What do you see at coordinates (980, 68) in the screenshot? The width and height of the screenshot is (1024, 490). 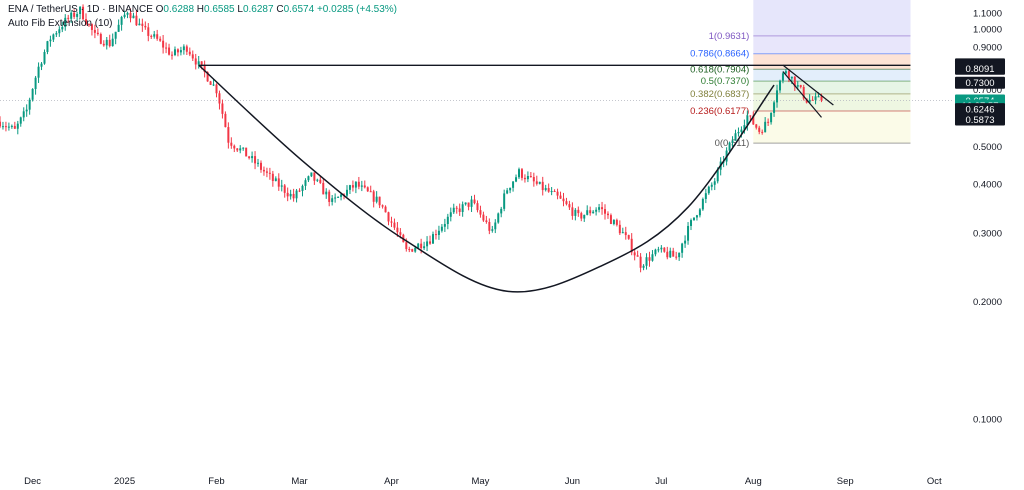 I see `price-tag: 0.8091` at bounding box center [980, 68].